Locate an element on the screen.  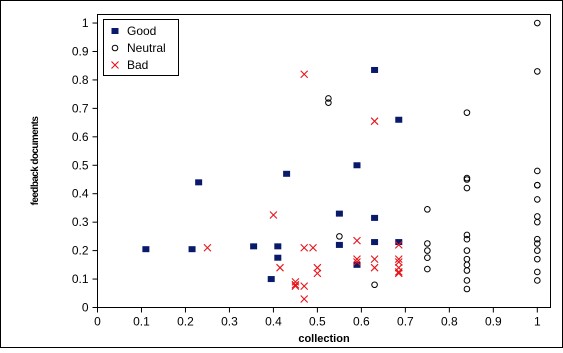
x-tick-label: 0.4 is located at coordinates (273, 322).